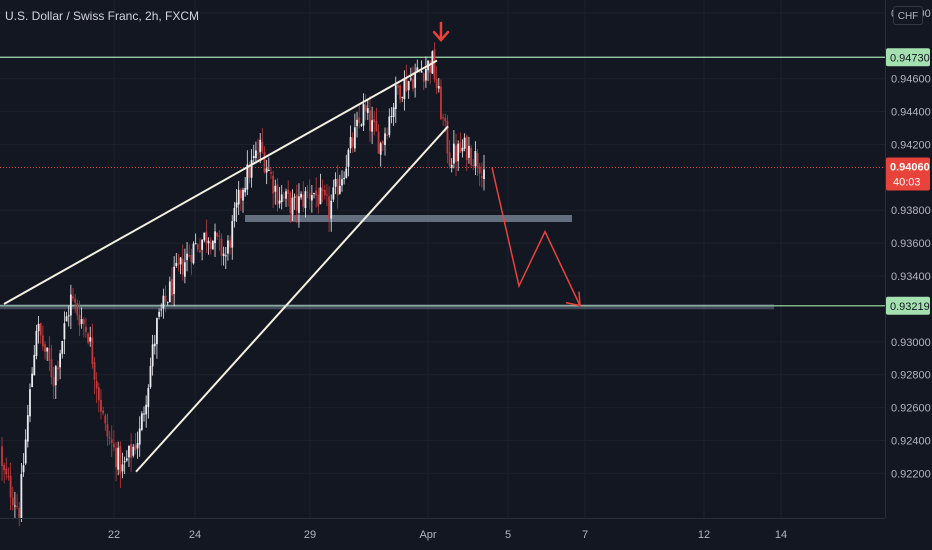 This screenshot has width=932, height=550. I want to click on projection-path, so click(506, 164).